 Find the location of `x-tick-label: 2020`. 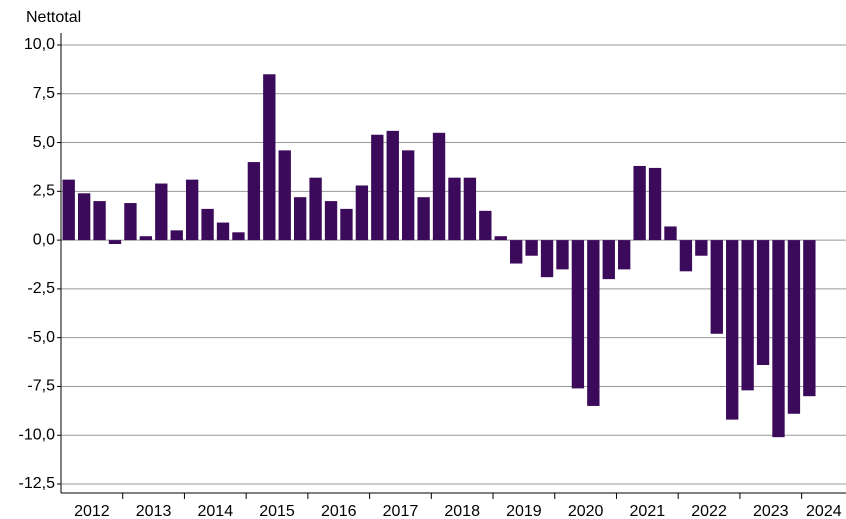

x-tick-label: 2020 is located at coordinates (586, 511).